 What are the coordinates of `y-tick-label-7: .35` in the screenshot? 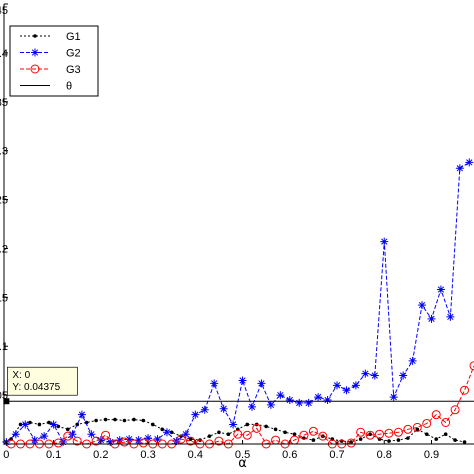 It's located at (4, 103).